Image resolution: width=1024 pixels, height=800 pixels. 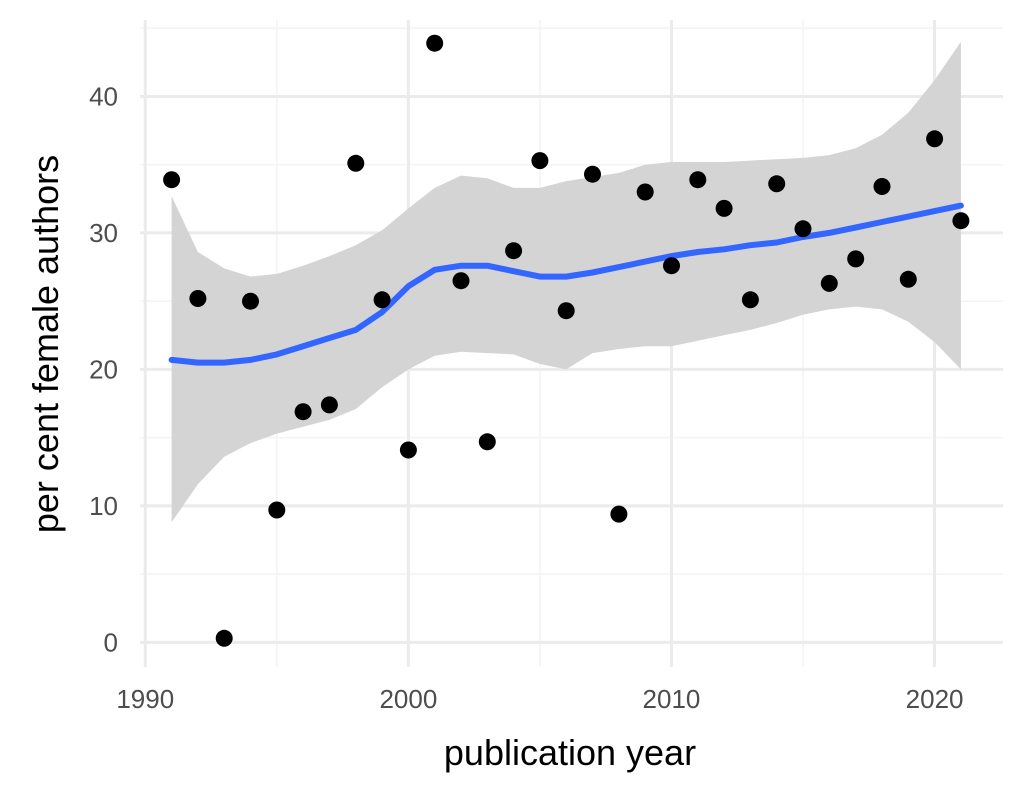 What do you see at coordinates (570, 752) in the screenshot?
I see `x-axis-title: publication year` at bounding box center [570, 752].